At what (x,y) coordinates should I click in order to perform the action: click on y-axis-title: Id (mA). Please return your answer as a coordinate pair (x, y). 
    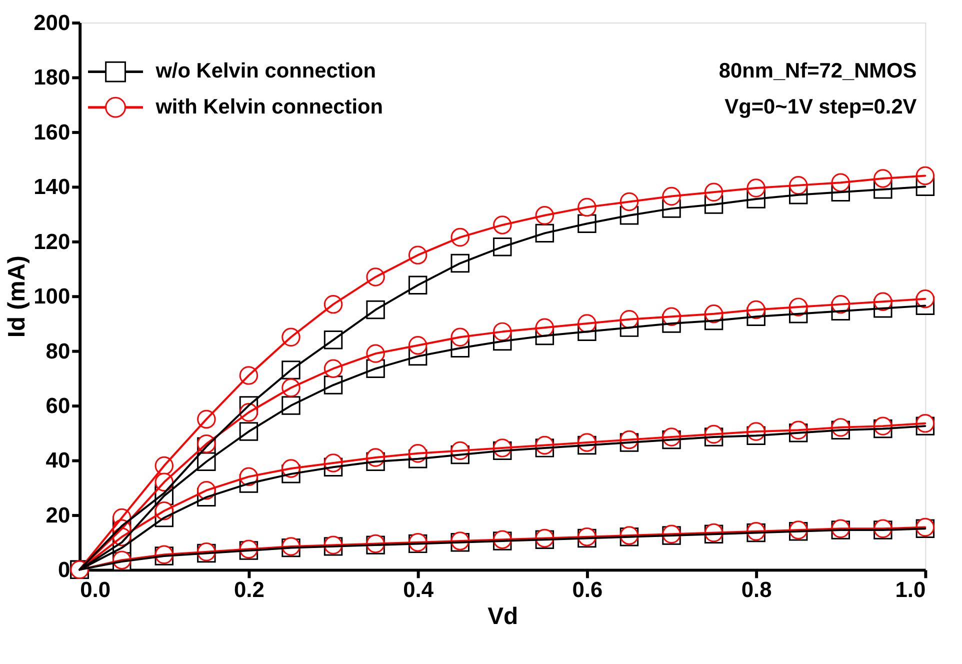
    Looking at the image, I should click on (17, 297).